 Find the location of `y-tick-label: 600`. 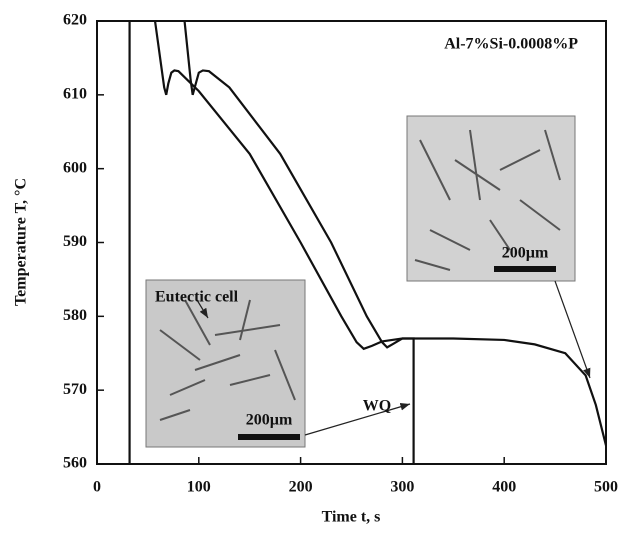

y-tick-label: 600 is located at coordinates (75, 167).